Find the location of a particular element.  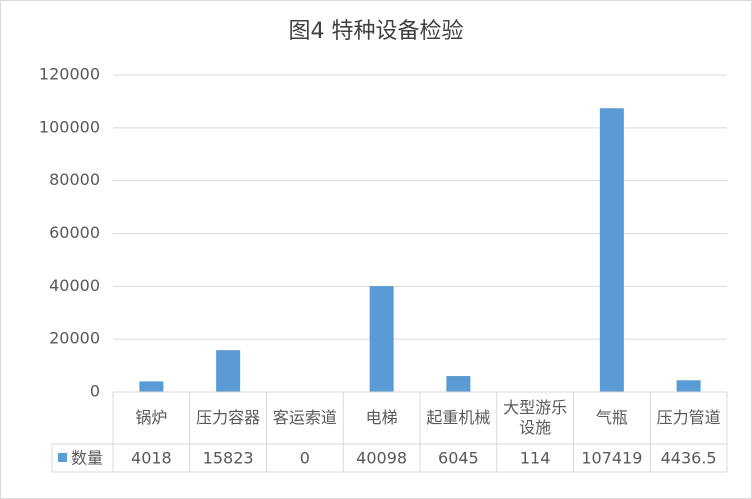

x-category-cell: 大型游乐设施 is located at coordinates (535, 417).